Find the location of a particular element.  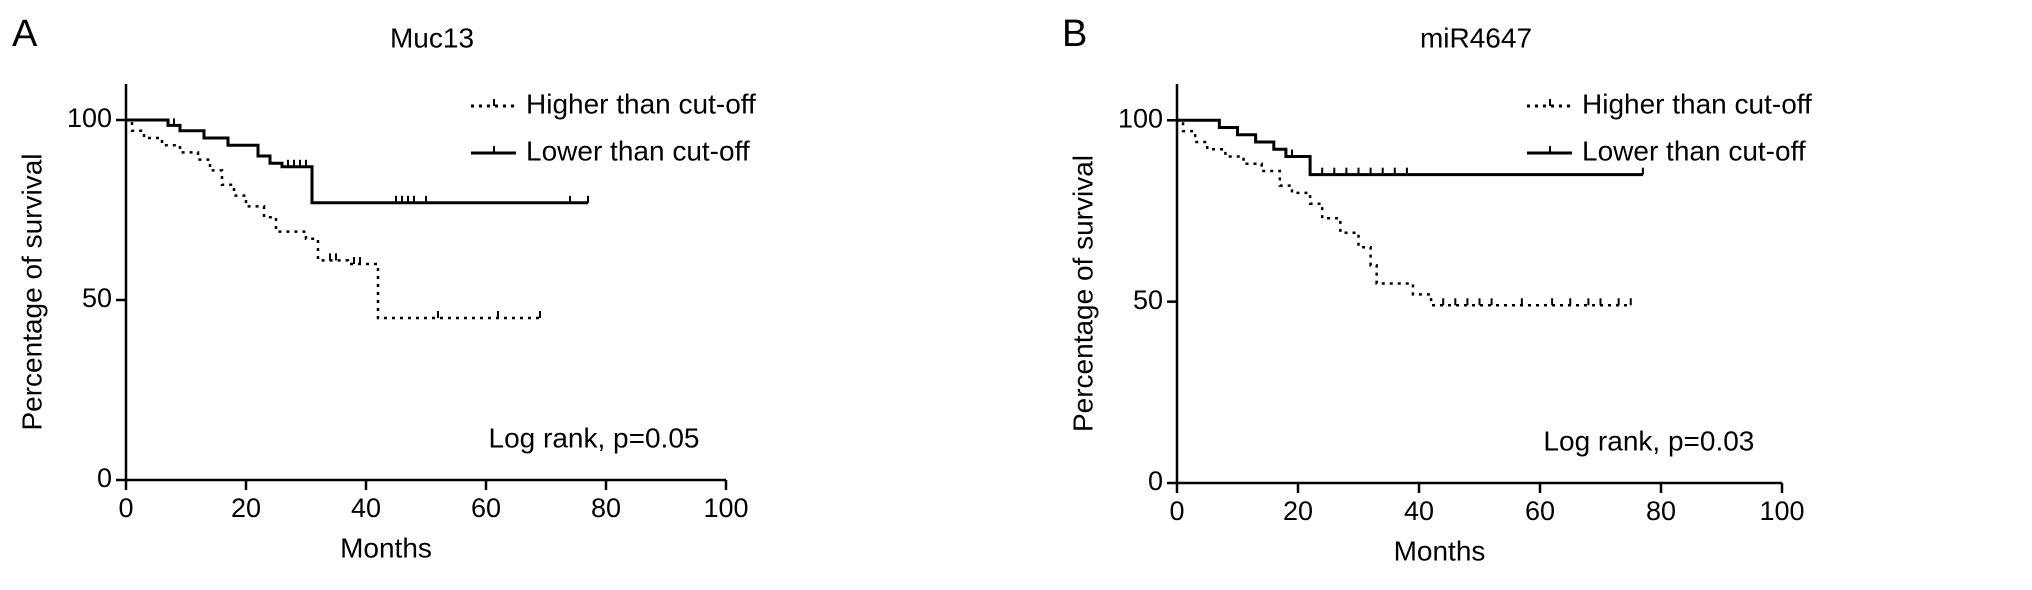

panel-label: A is located at coordinates (25, 34).